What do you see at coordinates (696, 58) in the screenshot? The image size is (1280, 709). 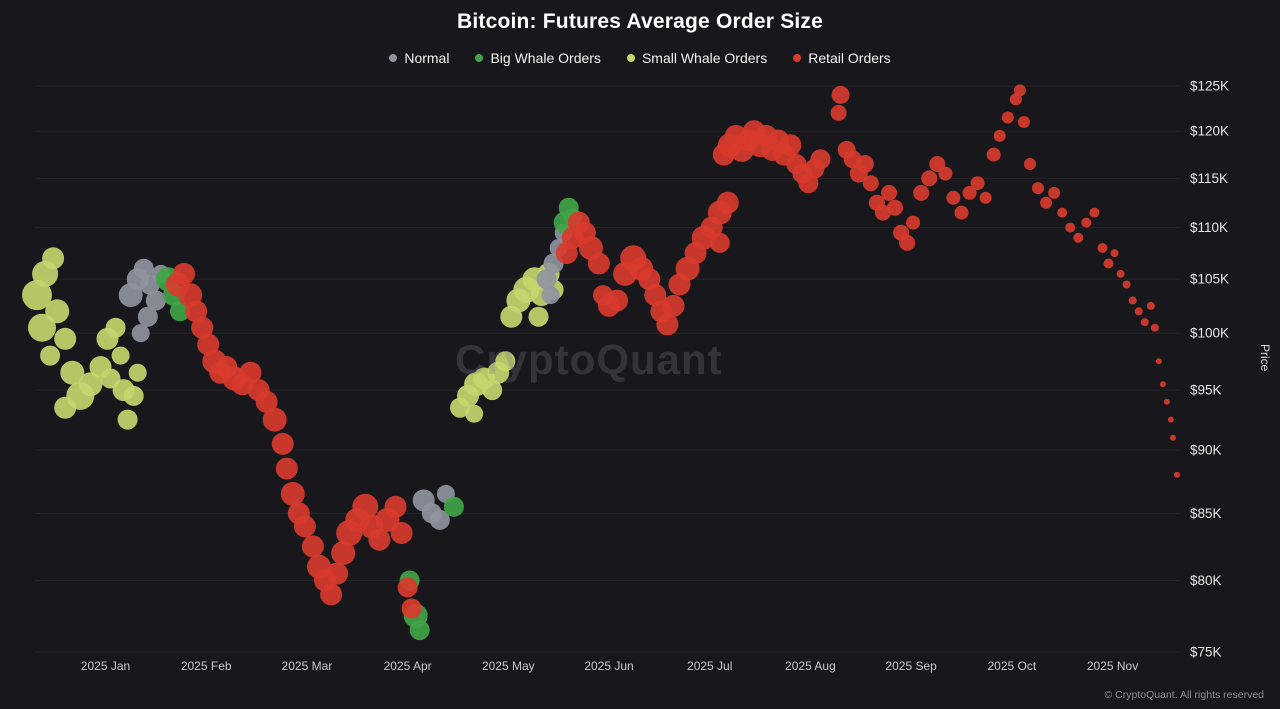 I see `legend-item-small-whale-orders: Small Whale Orders` at bounding box center [696, 58].